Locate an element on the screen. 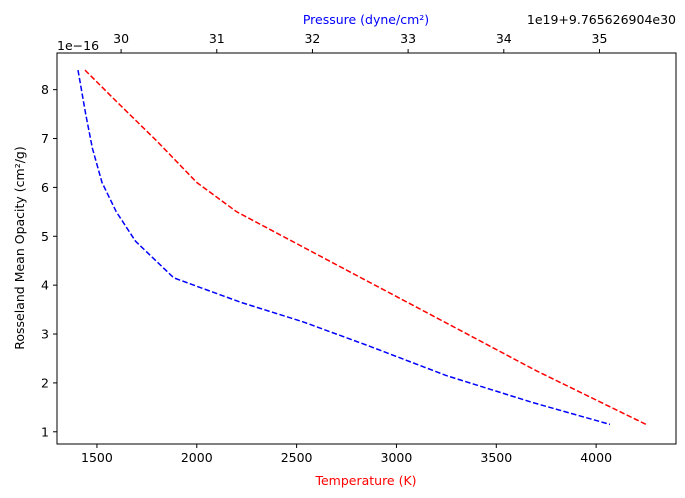 This screenshot has height=498, width=685. y-offset-text: 1e−16 is located at coordinates (78, 45).